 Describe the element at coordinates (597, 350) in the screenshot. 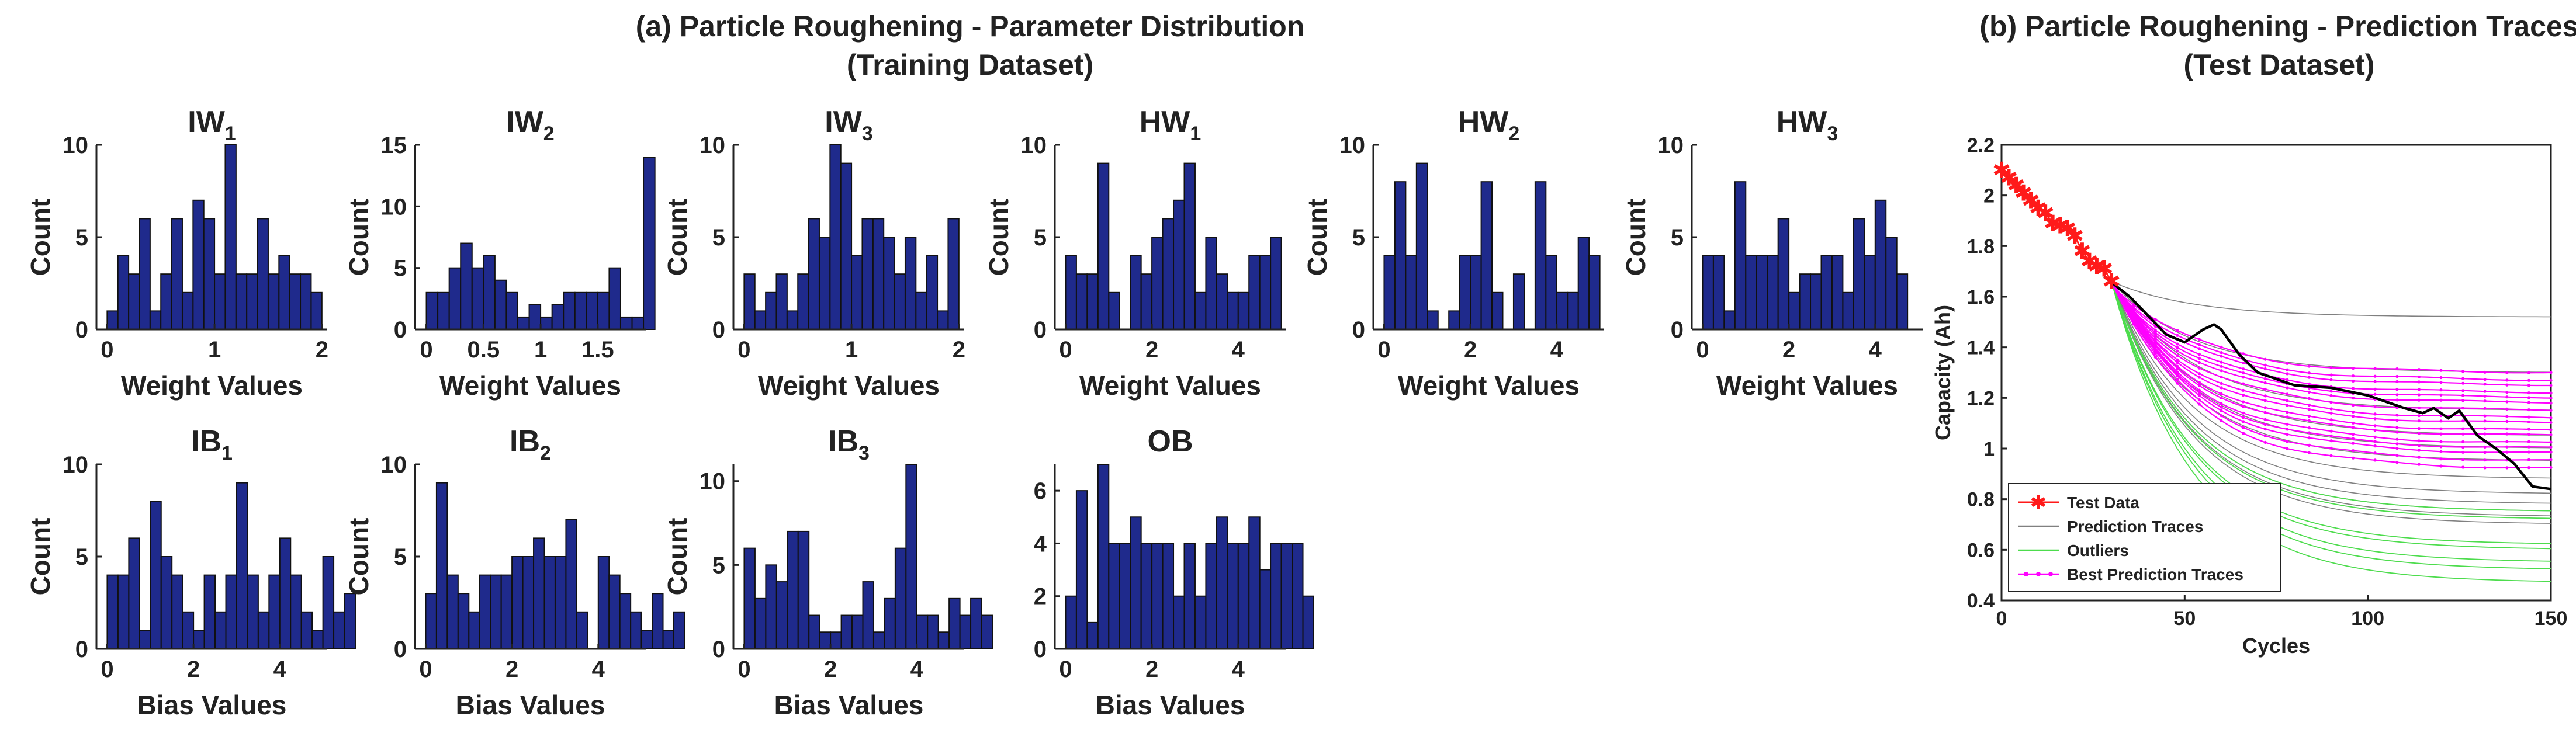

I see `x-tick-label: 1.5` at that location.